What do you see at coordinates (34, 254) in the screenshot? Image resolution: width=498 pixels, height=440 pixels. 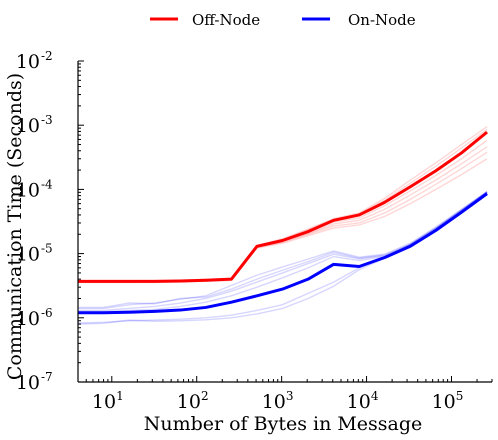 I see `y-tick-label: 10⁻⁵` at bounding box center [34, 254].